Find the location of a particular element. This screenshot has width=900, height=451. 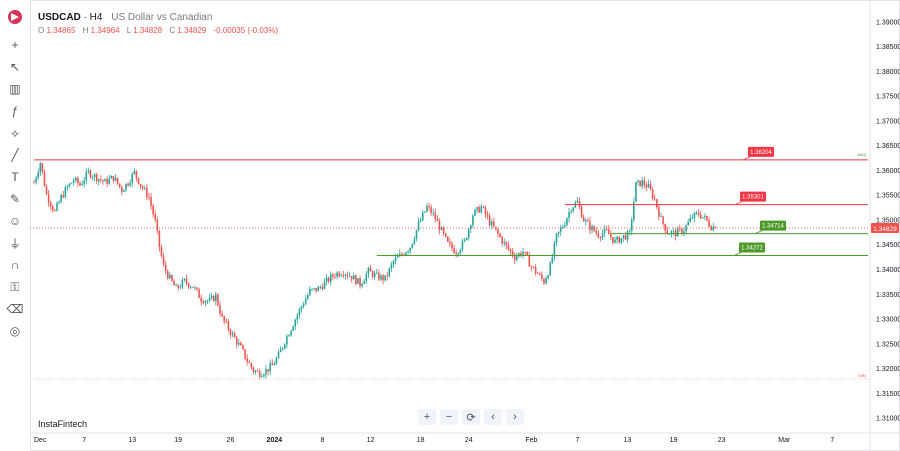

hide-icon: ◎ is located at coordinates (15, 331).